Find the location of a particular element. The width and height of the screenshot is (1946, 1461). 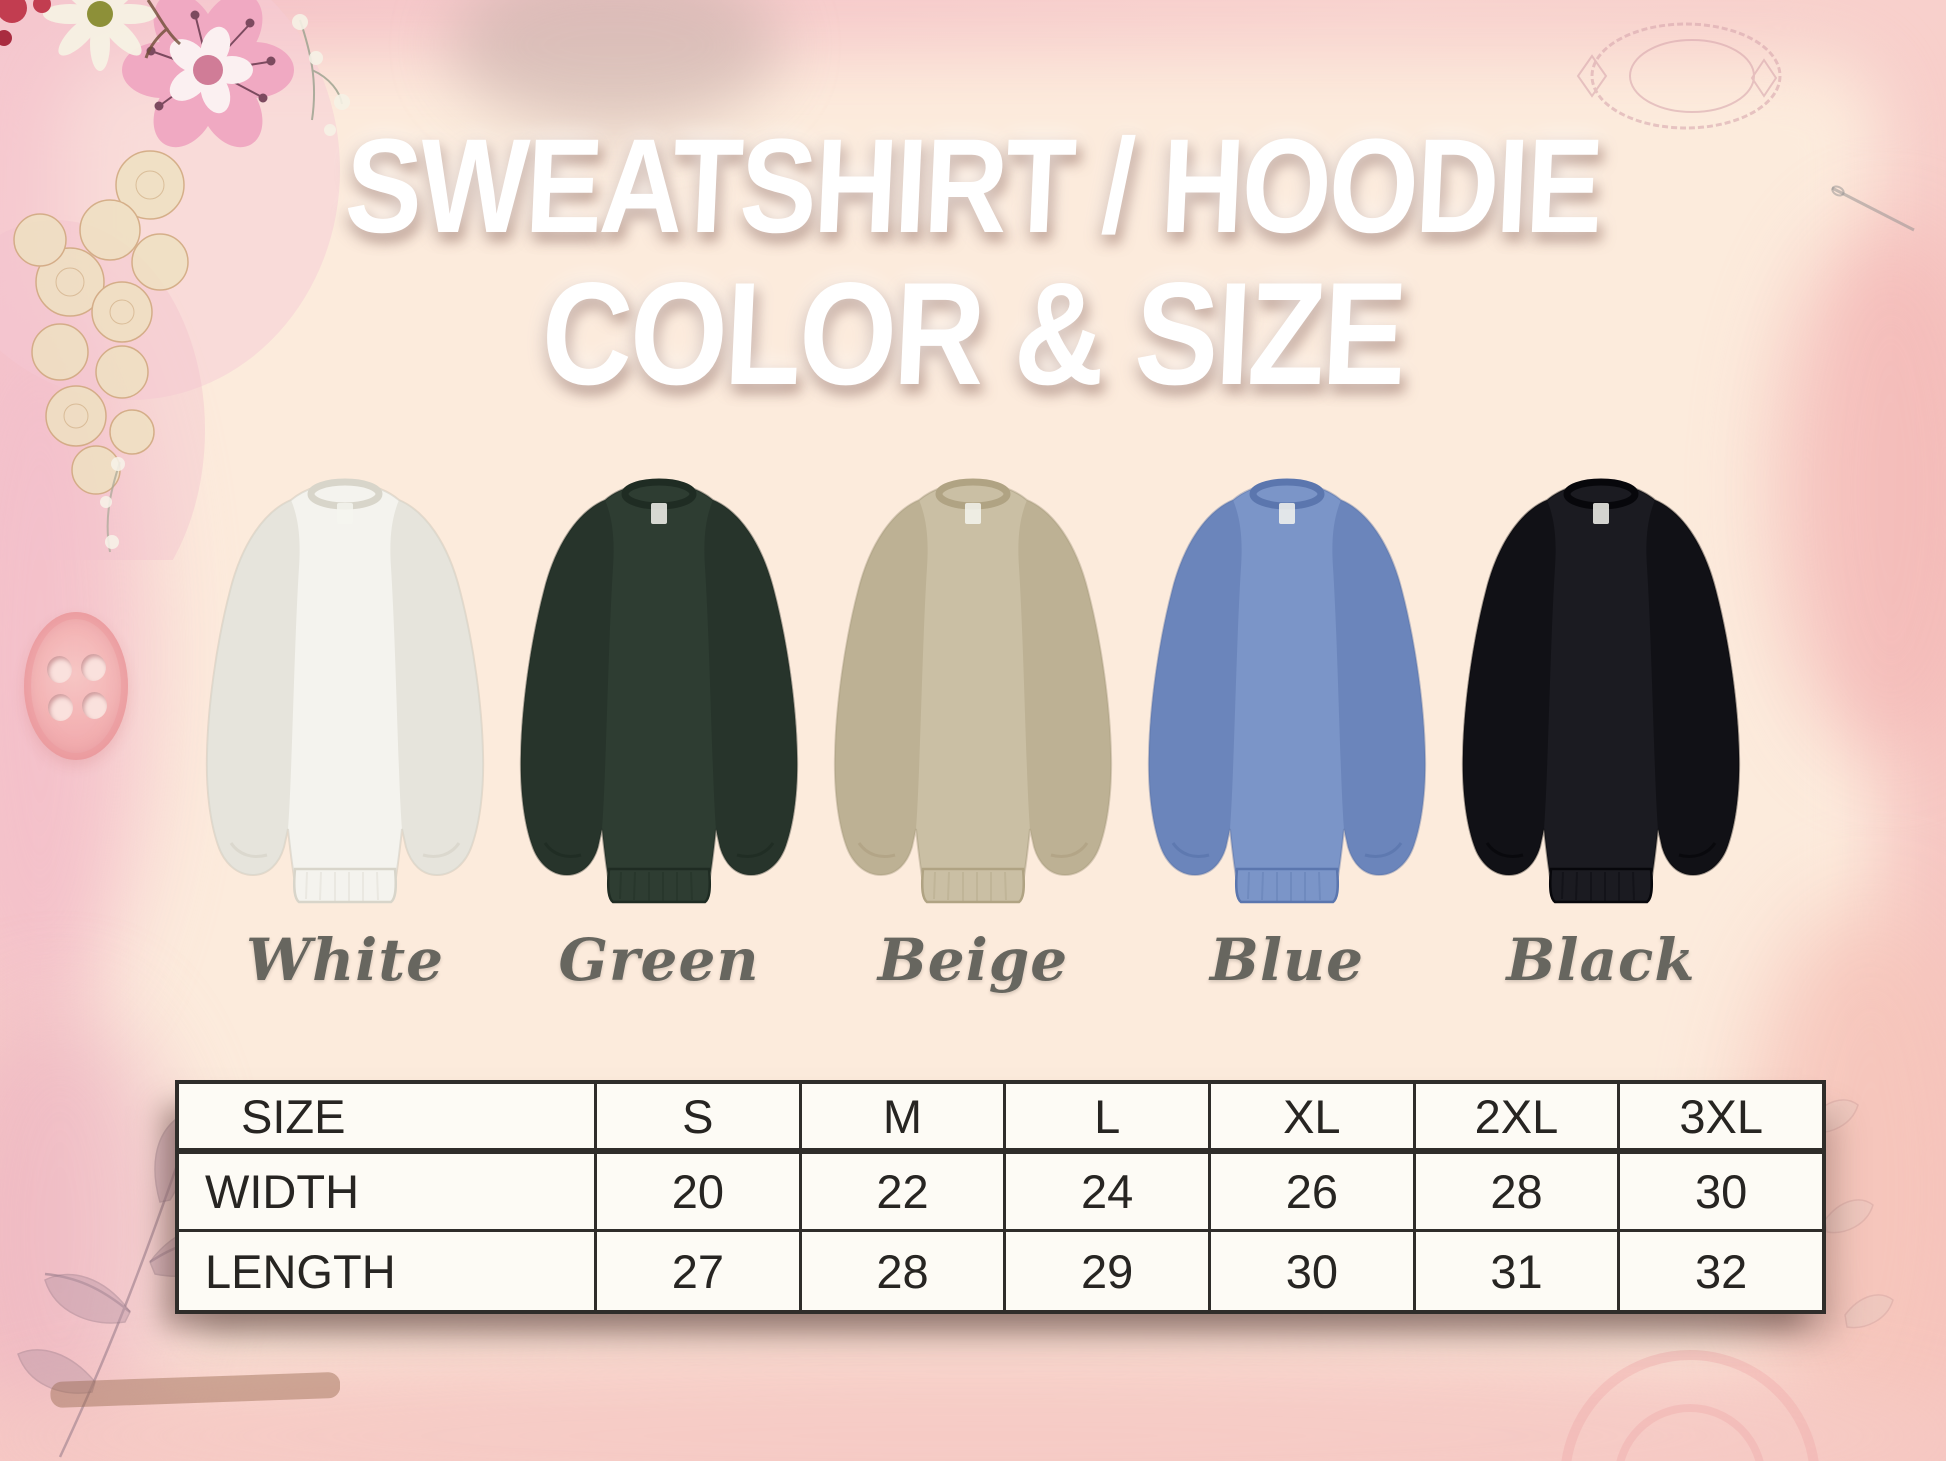

color-option-black: Black is located at coordinates (1601, 718).